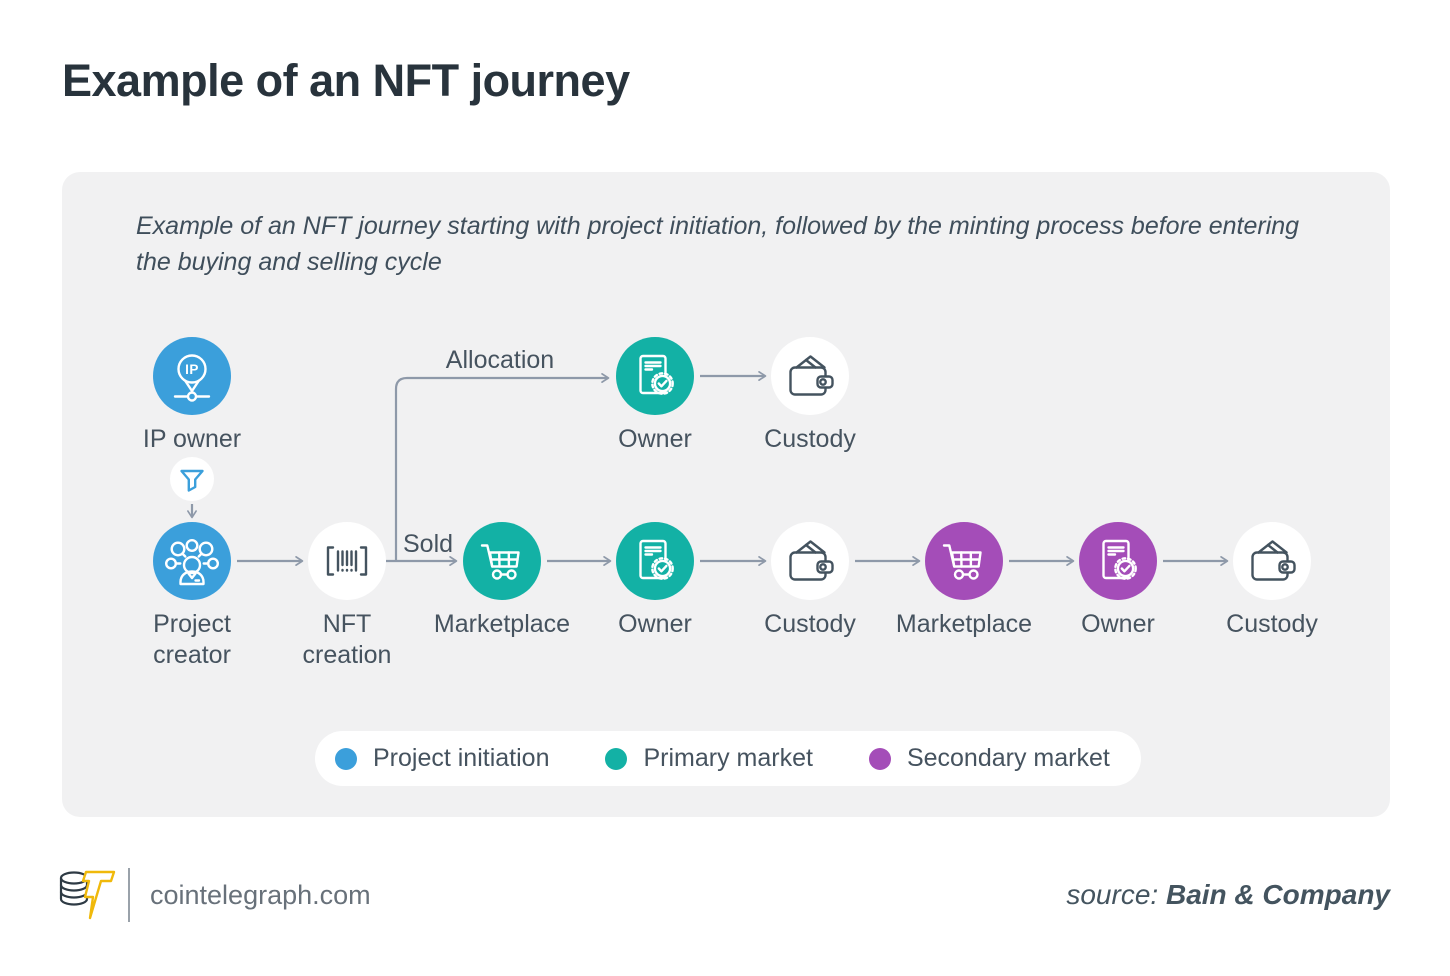  I want to click on node-label-owner-primary: Owner, so click(655, 624).